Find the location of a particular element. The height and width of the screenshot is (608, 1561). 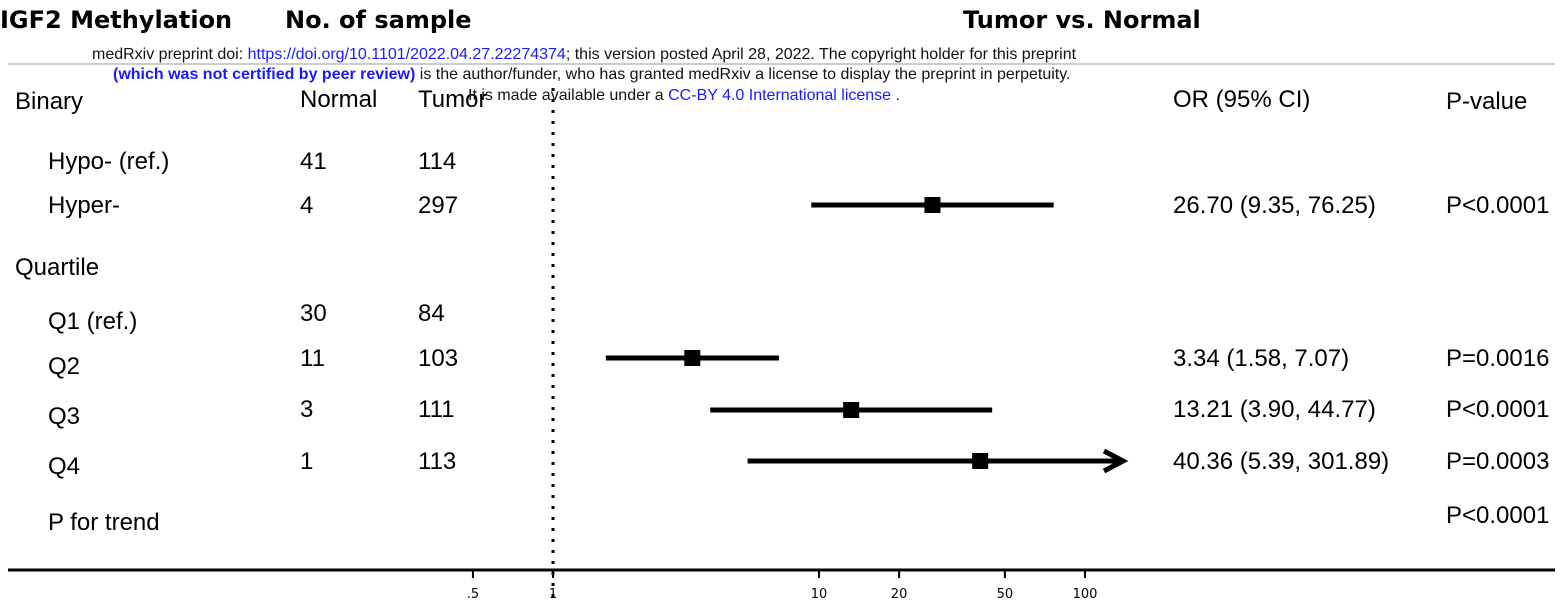

cell-p-trend: P<0.0001 is located at coordinates (1498, 515).